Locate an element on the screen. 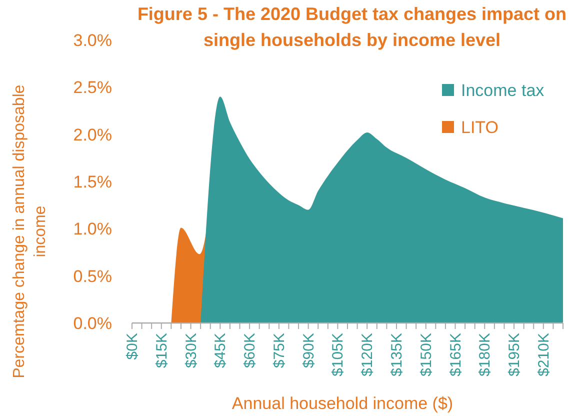  x-tick-label: $150K is located at coordinates (426, 354).